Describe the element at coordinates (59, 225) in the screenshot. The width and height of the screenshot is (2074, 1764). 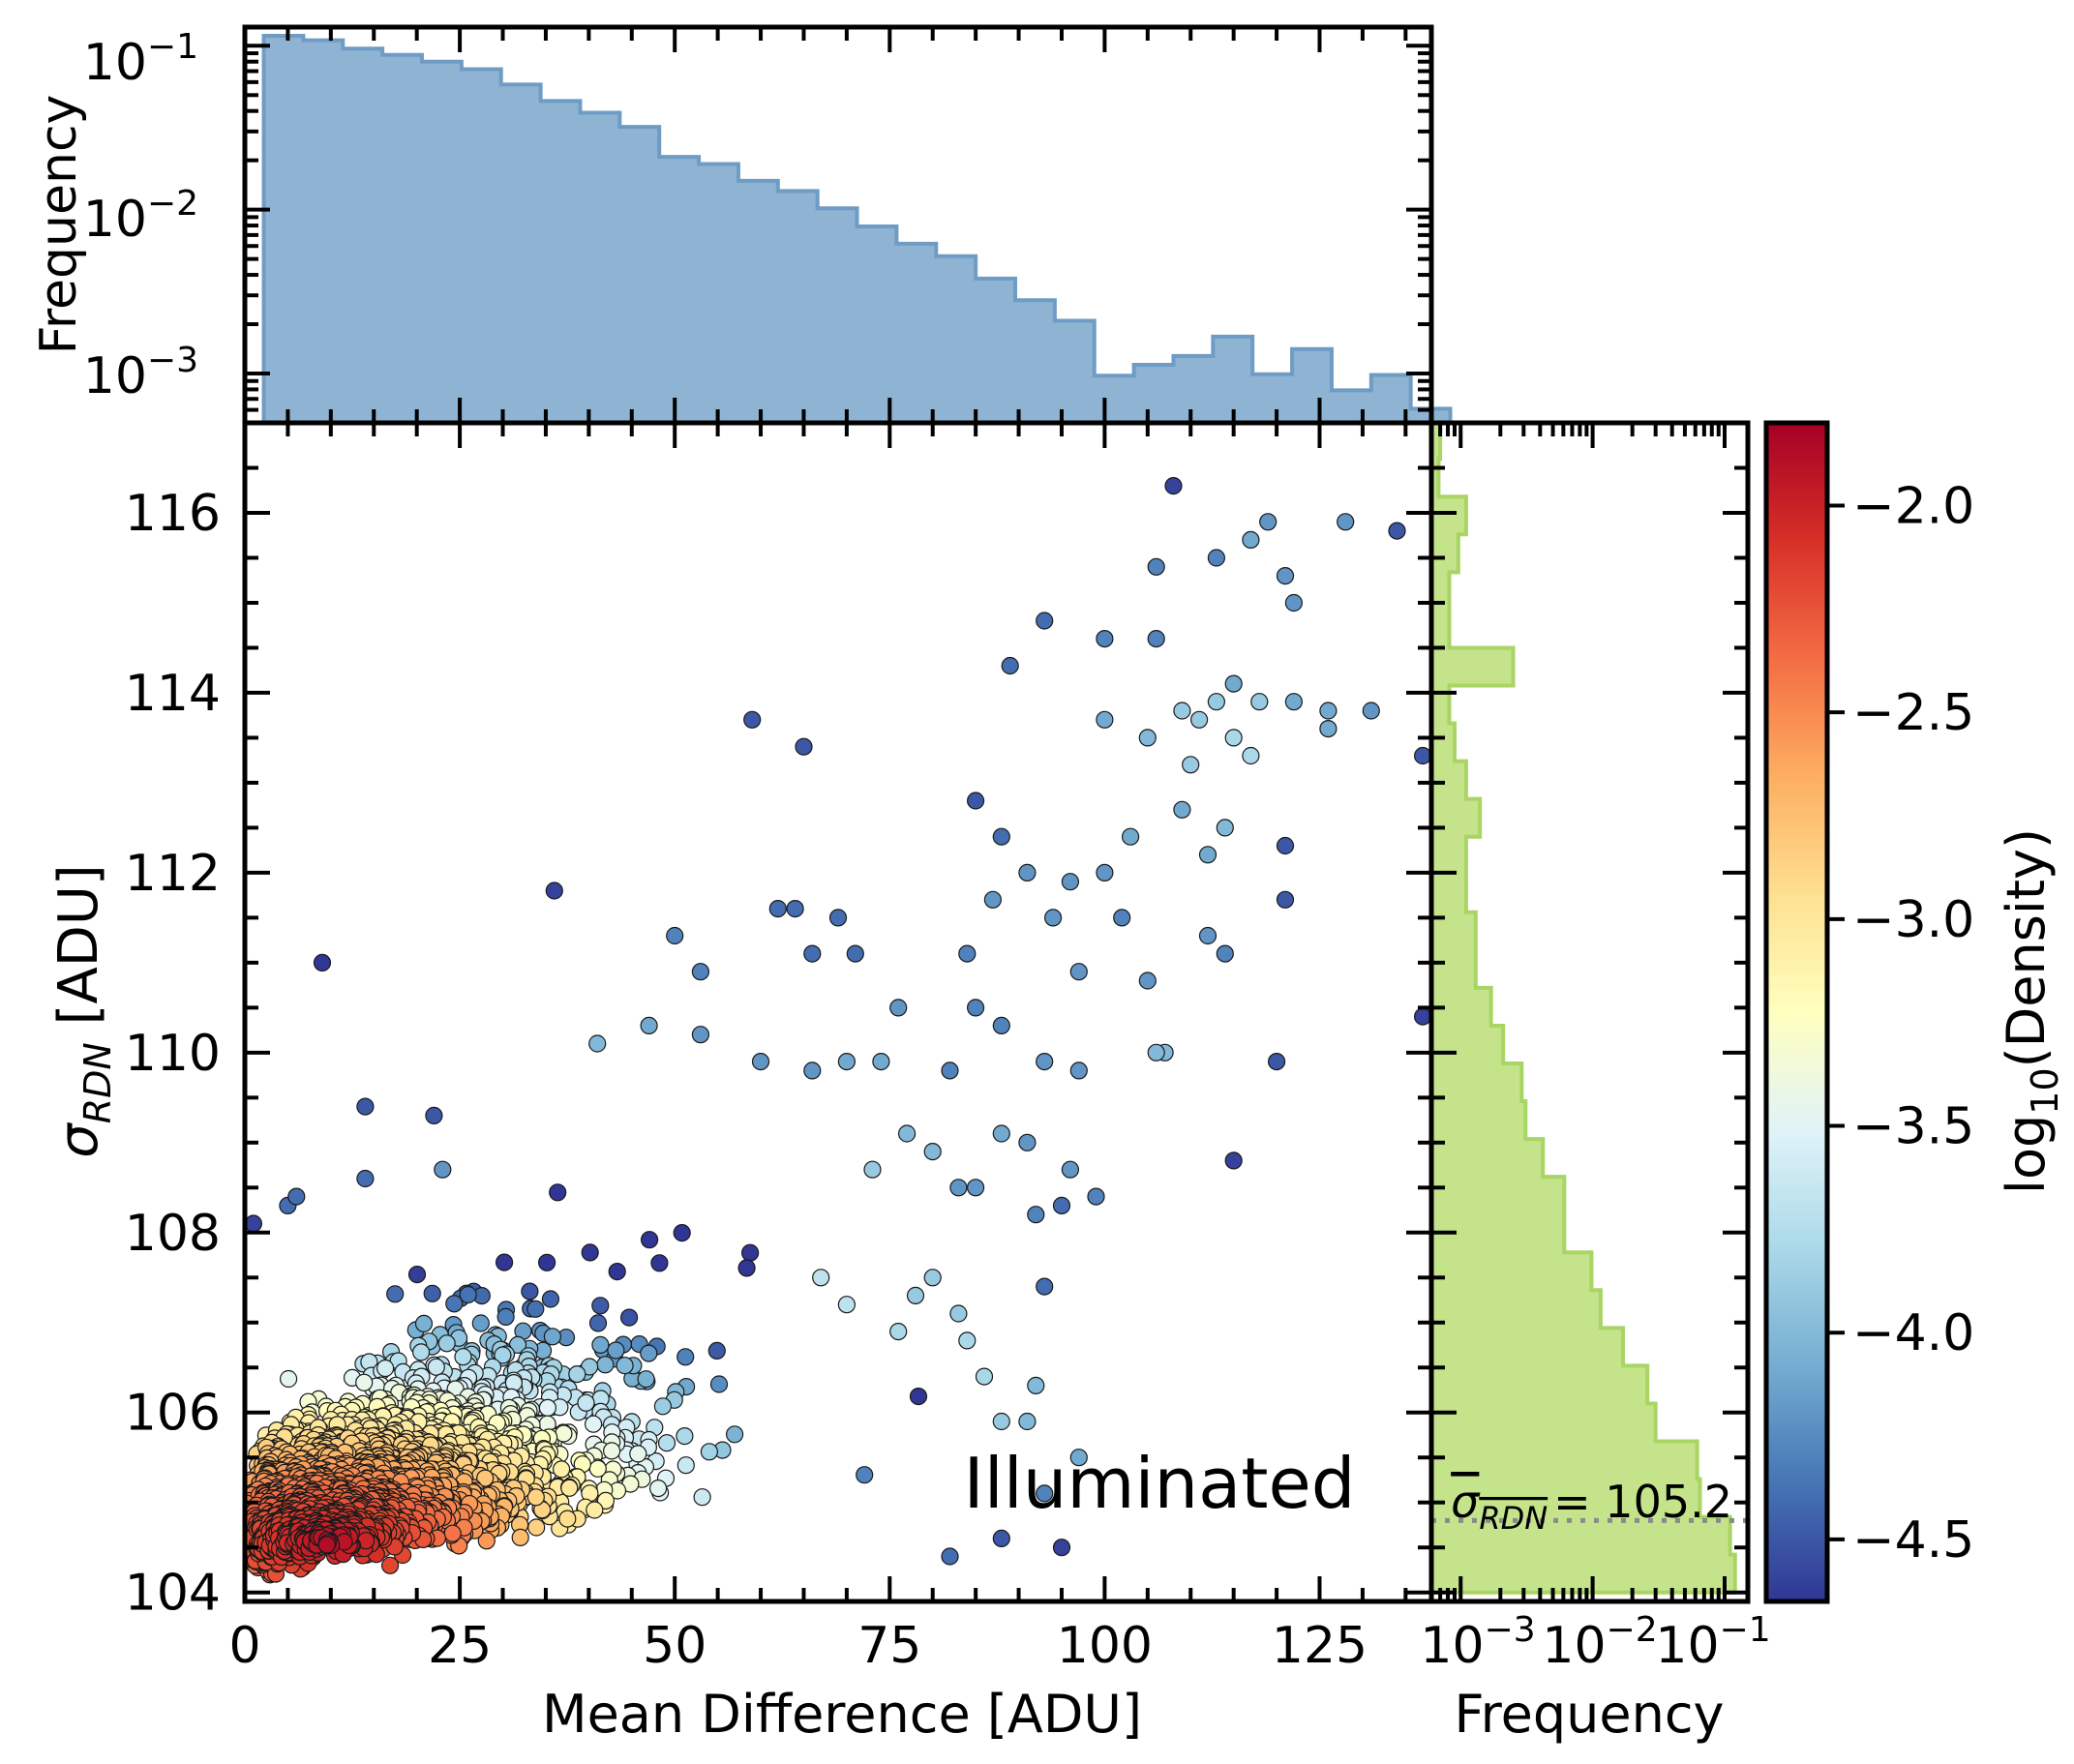
I see `top-histogram-y-axis-label: Frequency` at that location.